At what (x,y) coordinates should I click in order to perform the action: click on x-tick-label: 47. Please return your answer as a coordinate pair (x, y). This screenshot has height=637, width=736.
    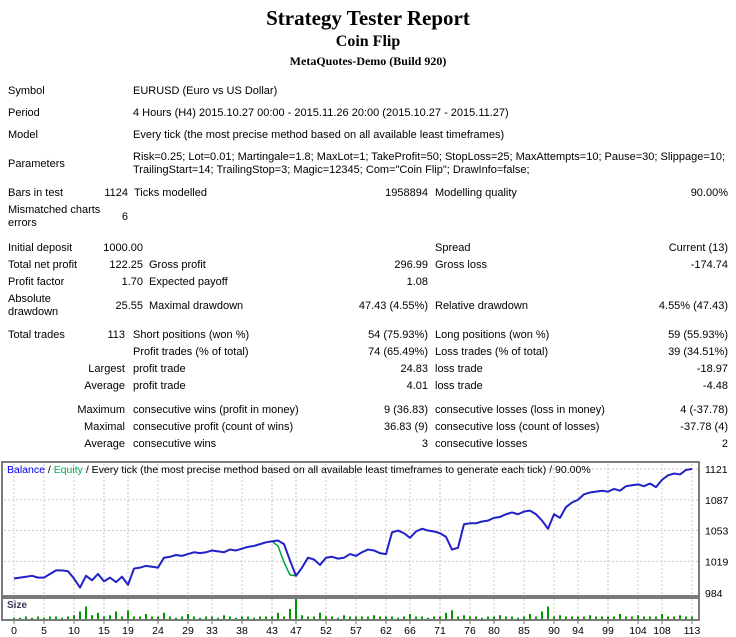
    Looking at the image, I should click on (296, 631).